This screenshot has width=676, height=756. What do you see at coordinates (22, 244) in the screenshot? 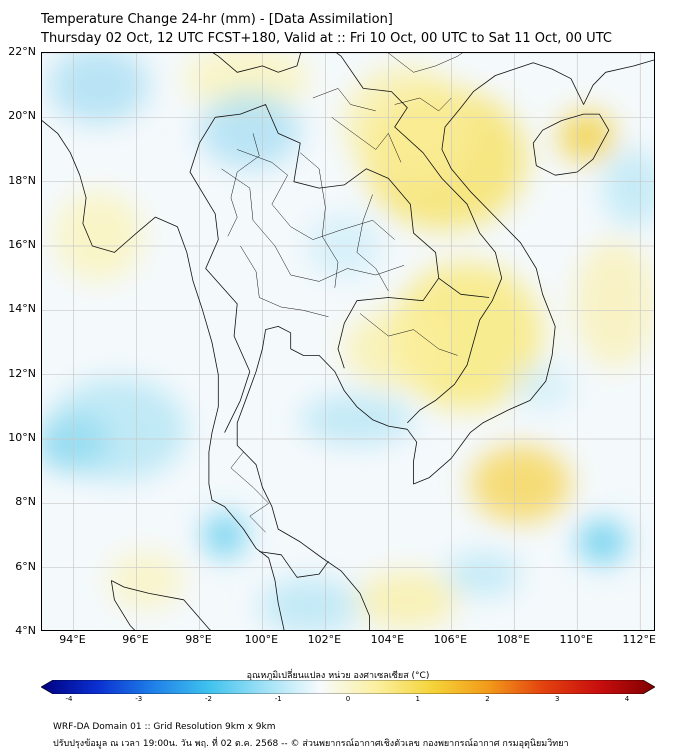
I see `latitude-tick-label: 16°N` at bounding box center [22, 244].